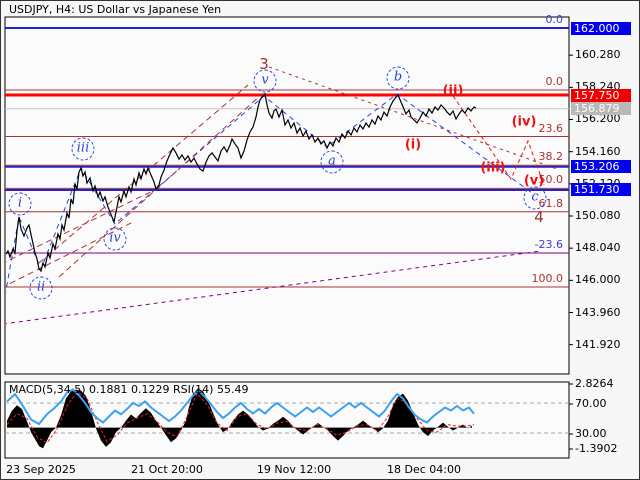  What do you see at coordinates (453, 91) in the screenshot?
I see `wave-label-ii: (ii)` at bounding box center [453, 91].